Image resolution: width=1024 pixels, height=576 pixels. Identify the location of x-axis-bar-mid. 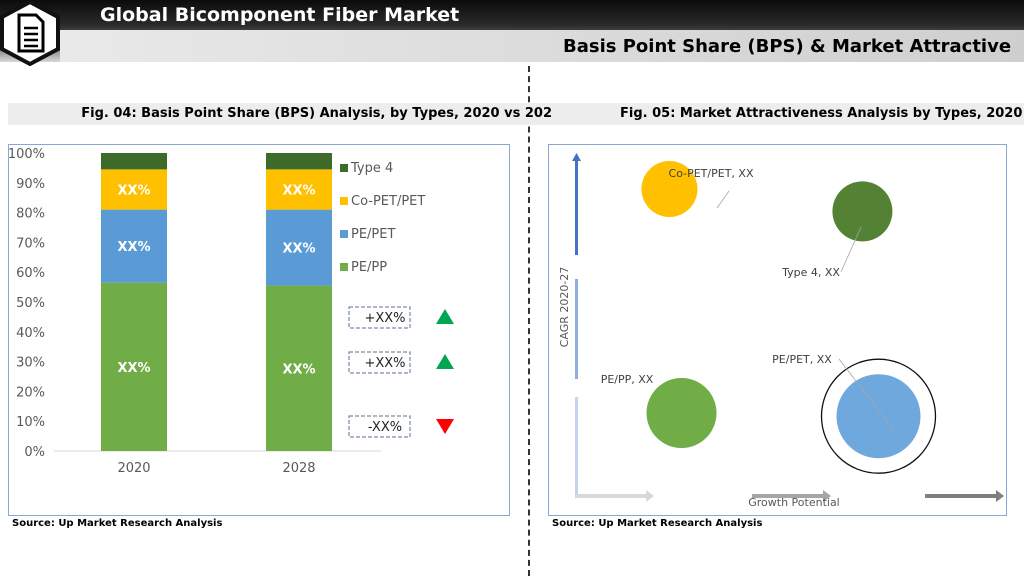
(788, 496).